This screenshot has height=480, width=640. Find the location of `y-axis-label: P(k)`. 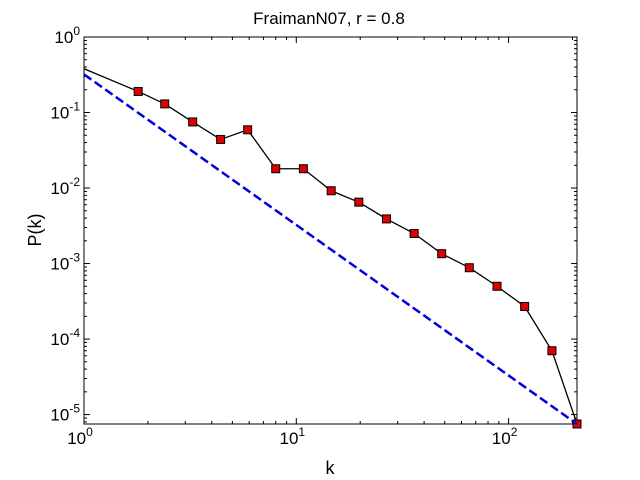

y-axis-label: P(k) is located at coordinates (35, 230).